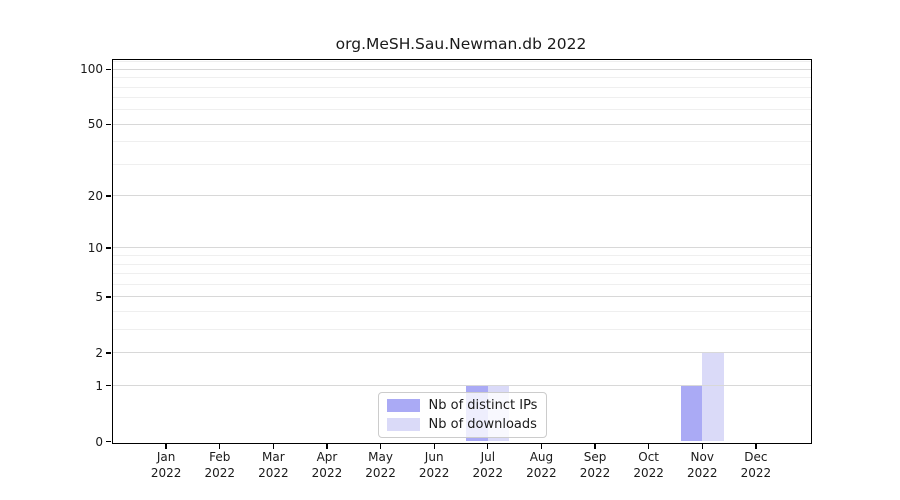 This screenshot has height=500, width=900. I want to click on legend-swatch-distinct-ips-icon, so click(403, 405).